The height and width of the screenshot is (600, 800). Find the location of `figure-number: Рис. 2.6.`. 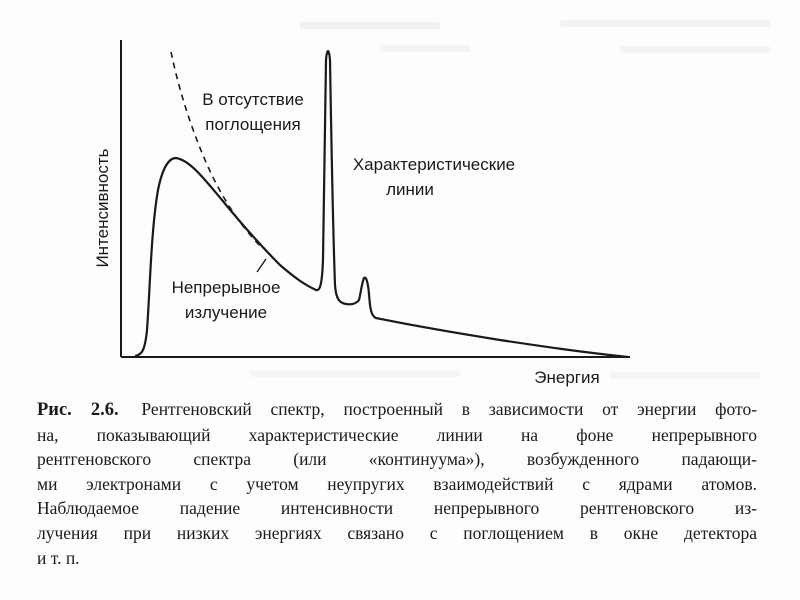

figure-number: Рис. 2.6. is located at coordinates (78, 410).